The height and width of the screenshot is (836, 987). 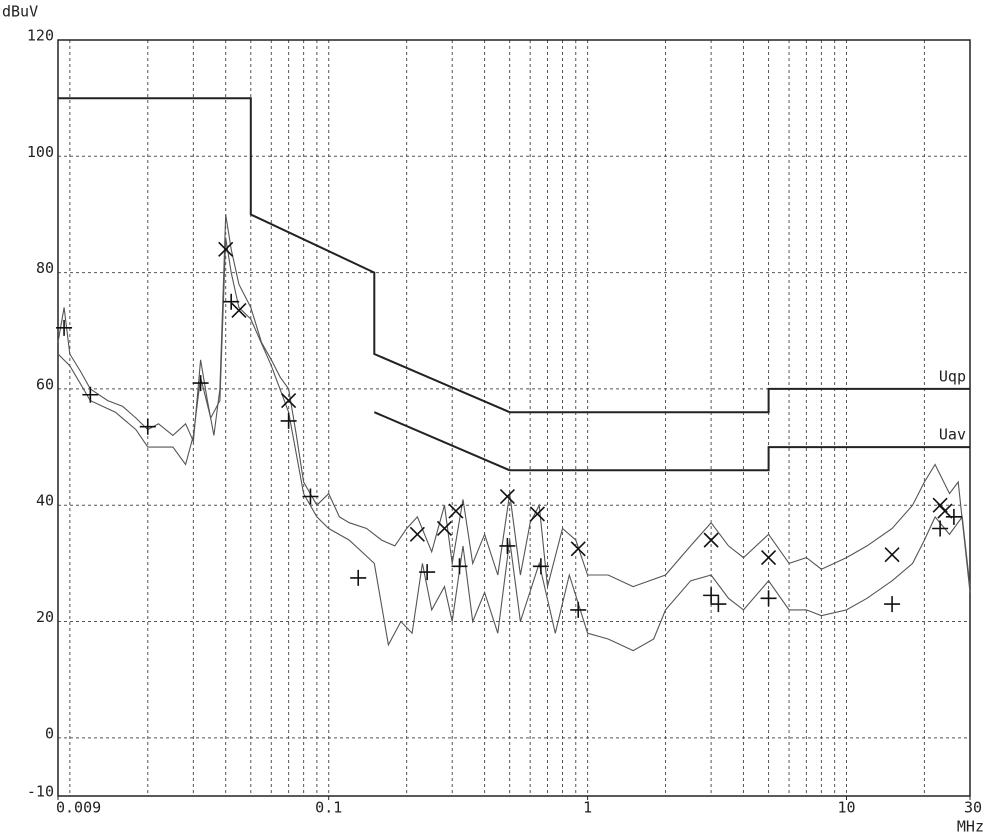 What do you see at coordinates (40, 36) in the screenshot?
I see `y-tick-label: 120` at bounding box center [40, 36].